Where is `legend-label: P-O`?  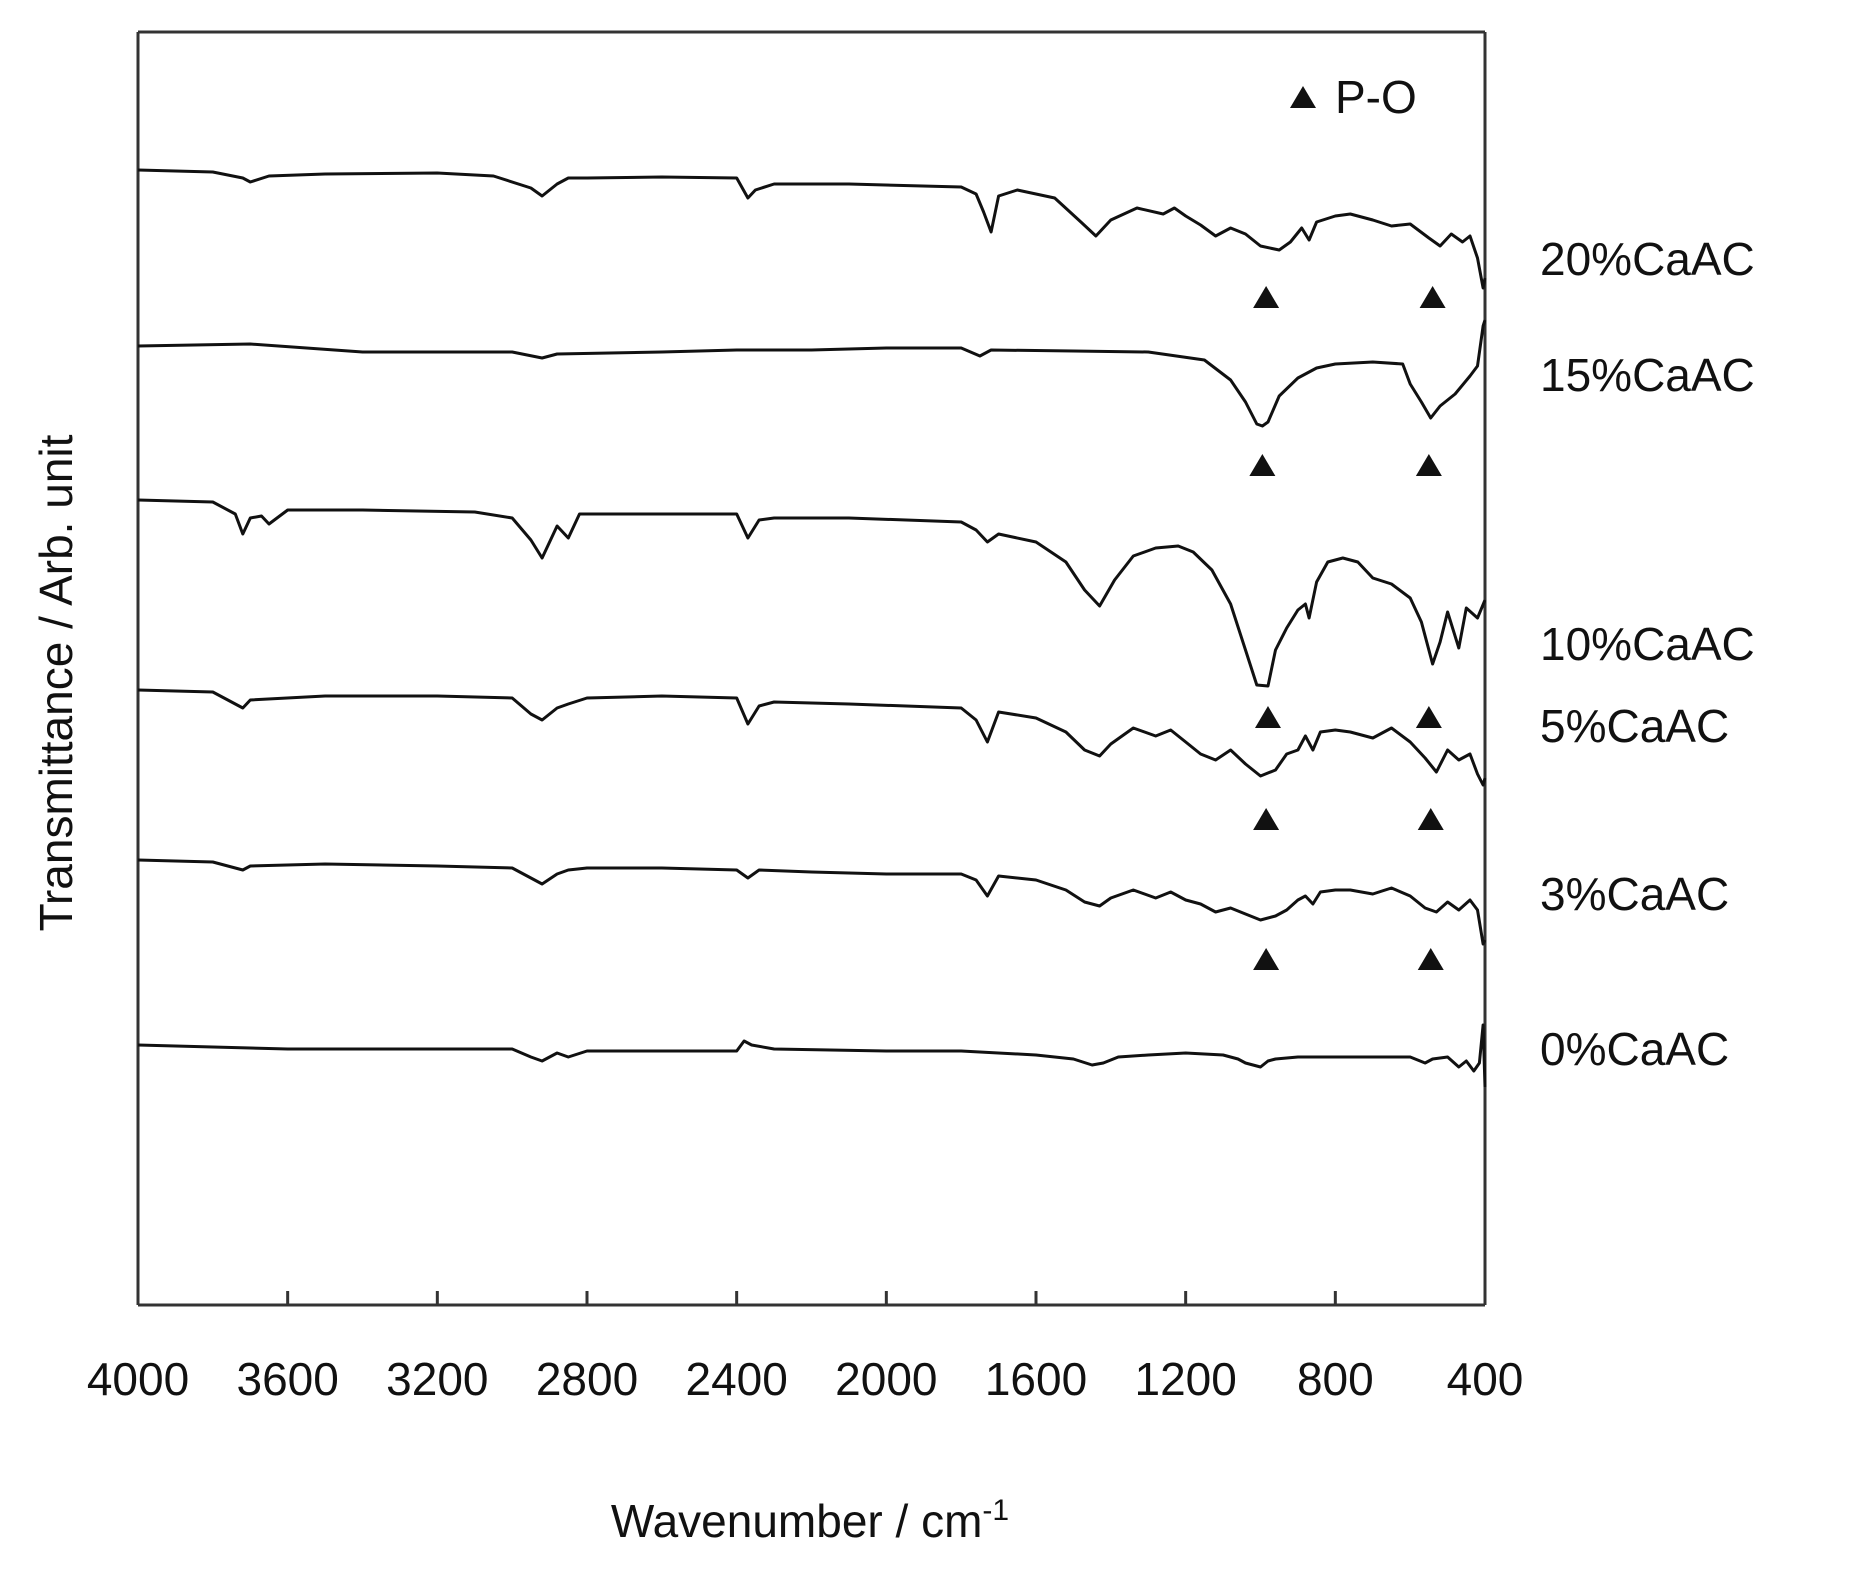
legend-label: P-O is located at coordinates (1376, 97).